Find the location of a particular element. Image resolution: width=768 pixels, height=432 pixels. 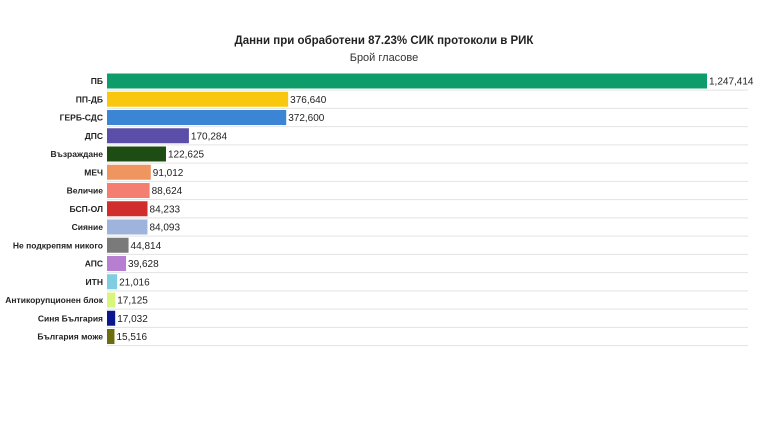

category-label-7: Величие is located at coordinates (85, 191).